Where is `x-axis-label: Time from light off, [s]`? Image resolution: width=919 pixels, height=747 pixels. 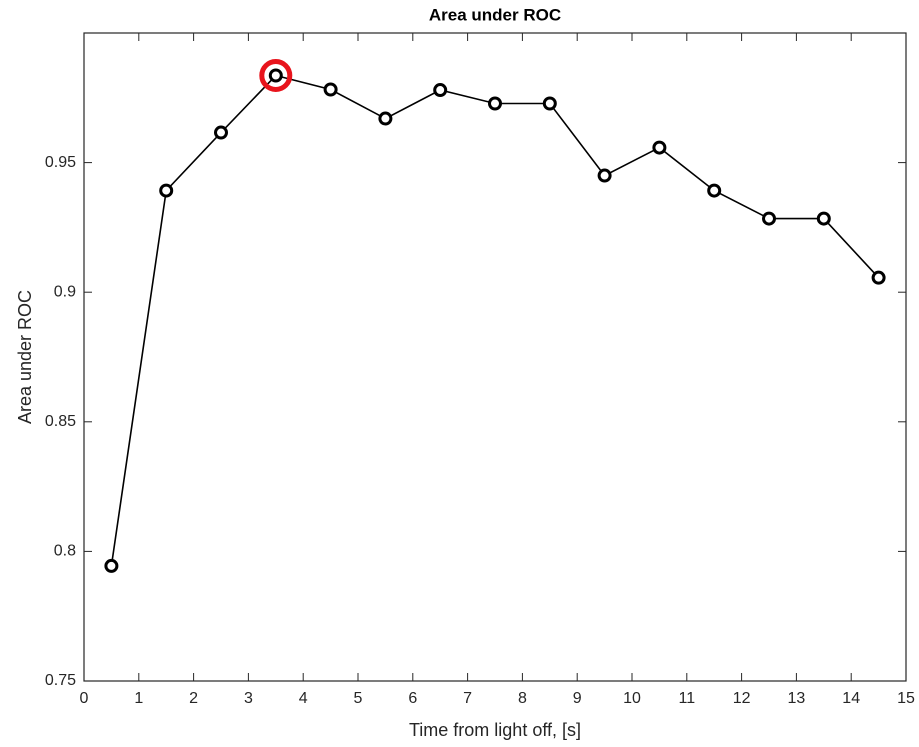 x-axis-label: Time from light off, [s] is located at coordinates (495, 730).